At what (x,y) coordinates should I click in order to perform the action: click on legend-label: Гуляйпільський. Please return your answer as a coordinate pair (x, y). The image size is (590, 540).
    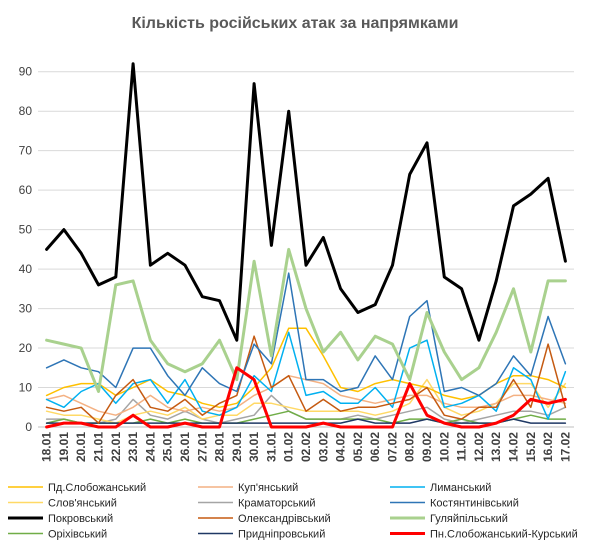
    Looking at the image, I should click on (469, 519).